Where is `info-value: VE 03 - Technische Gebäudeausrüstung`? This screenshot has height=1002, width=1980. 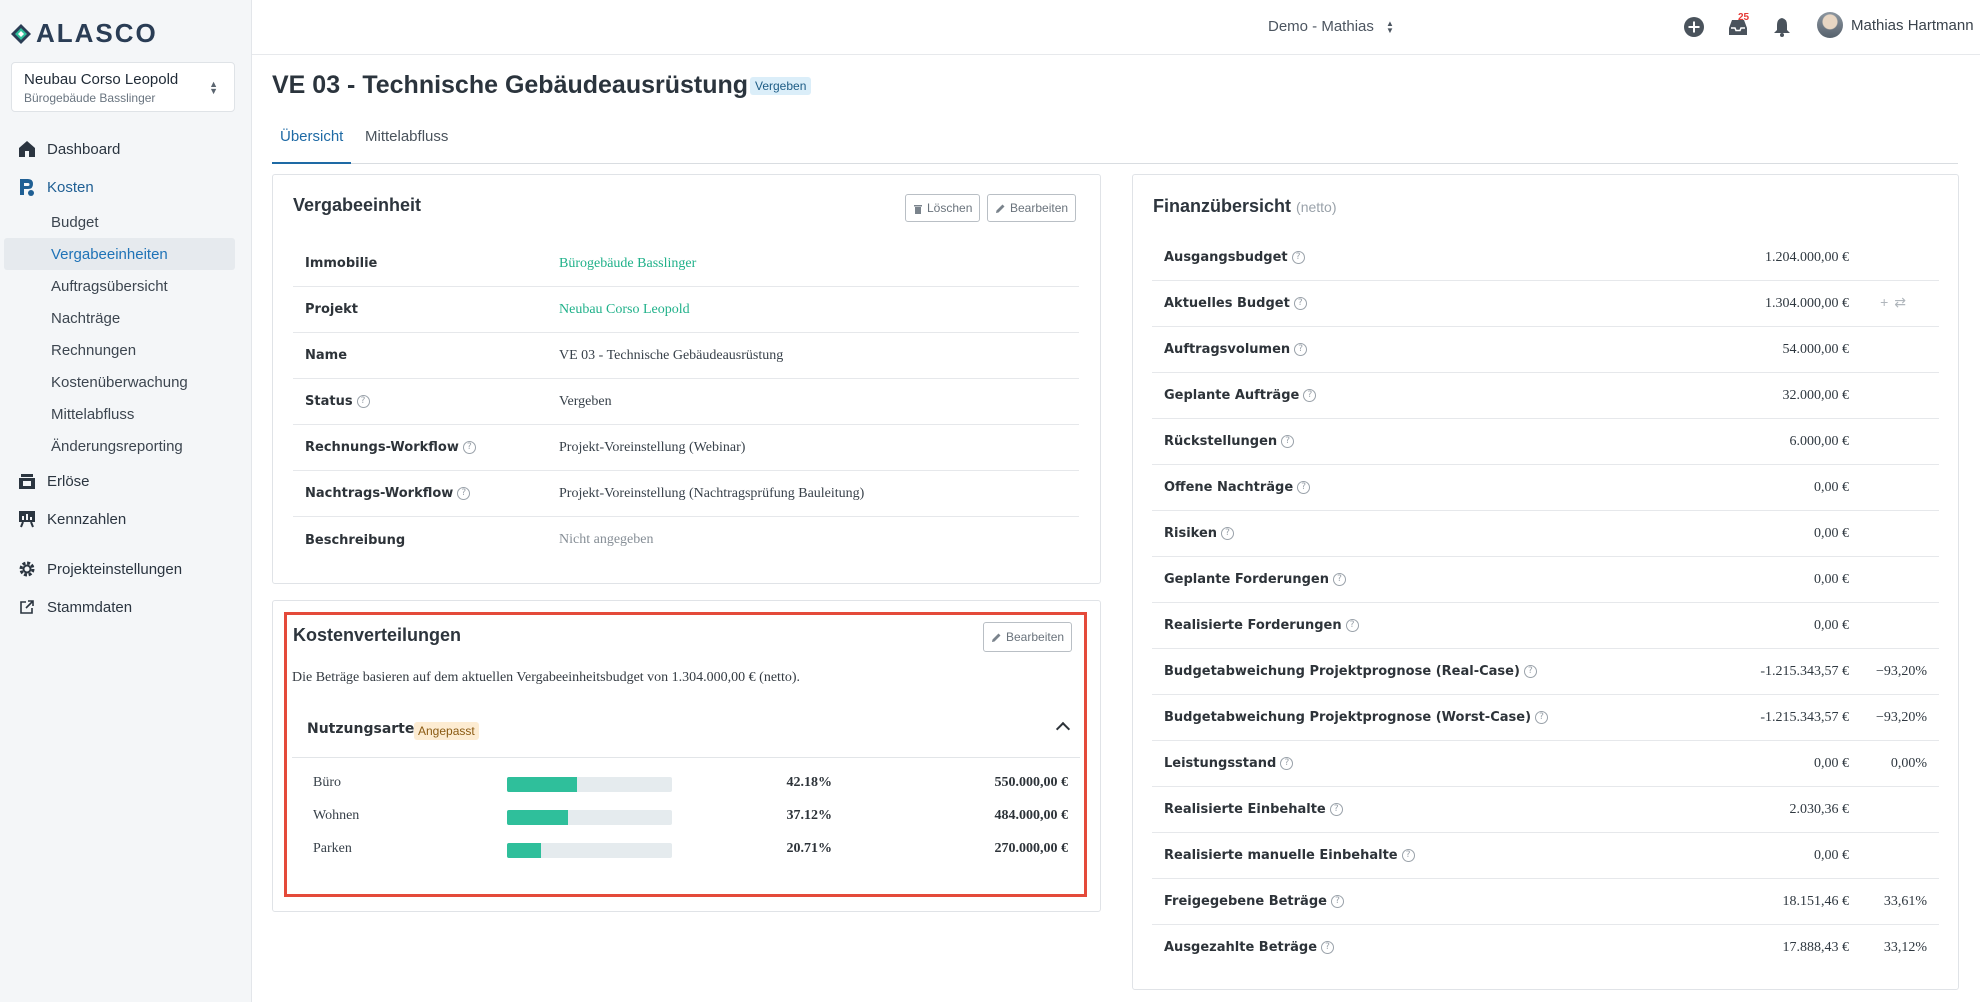 info-value: VE 03 - Technische Gebäudeausrüstung is located at coordinates (671, 355).